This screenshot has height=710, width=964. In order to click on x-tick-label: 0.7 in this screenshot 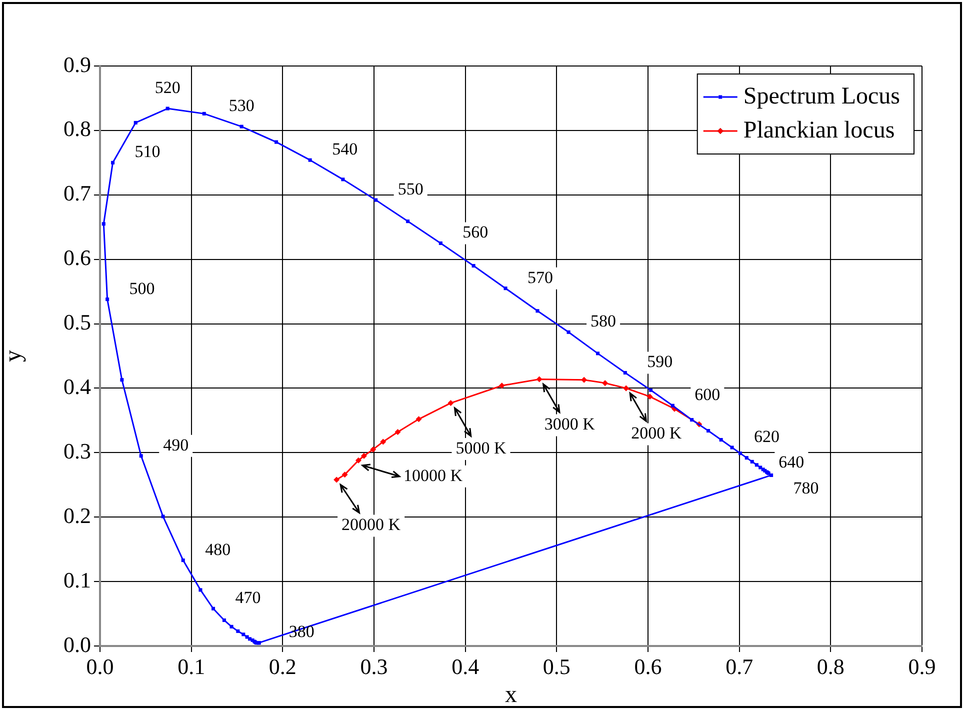, I will do `click(740, 666)`.